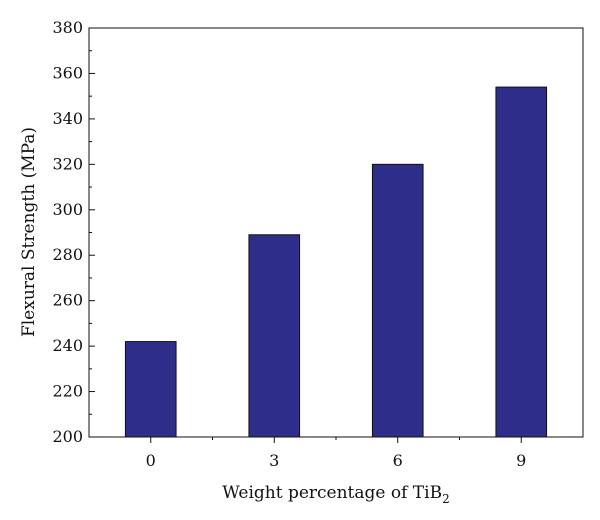  What do you see at coordinates (73, 232) in the screenshot?
I see `y-axis-ticks: 200 220 240 260 280 300 320 340 360 380` at bounding box center [73, 232].